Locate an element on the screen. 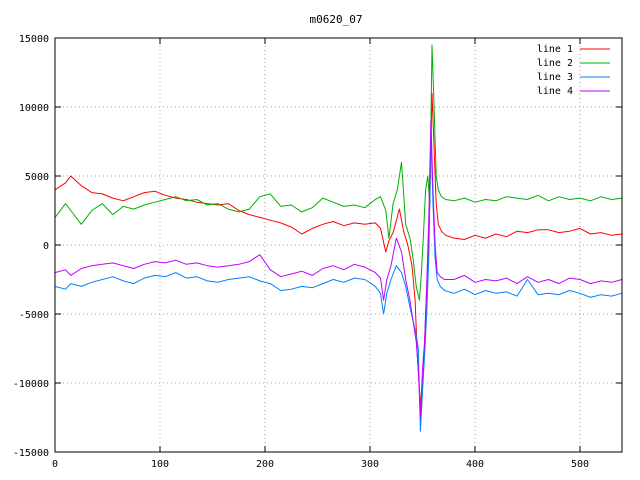 This screenshot has height=480, width=640. legend-label: line 4 is located at coordinates (555, 91).